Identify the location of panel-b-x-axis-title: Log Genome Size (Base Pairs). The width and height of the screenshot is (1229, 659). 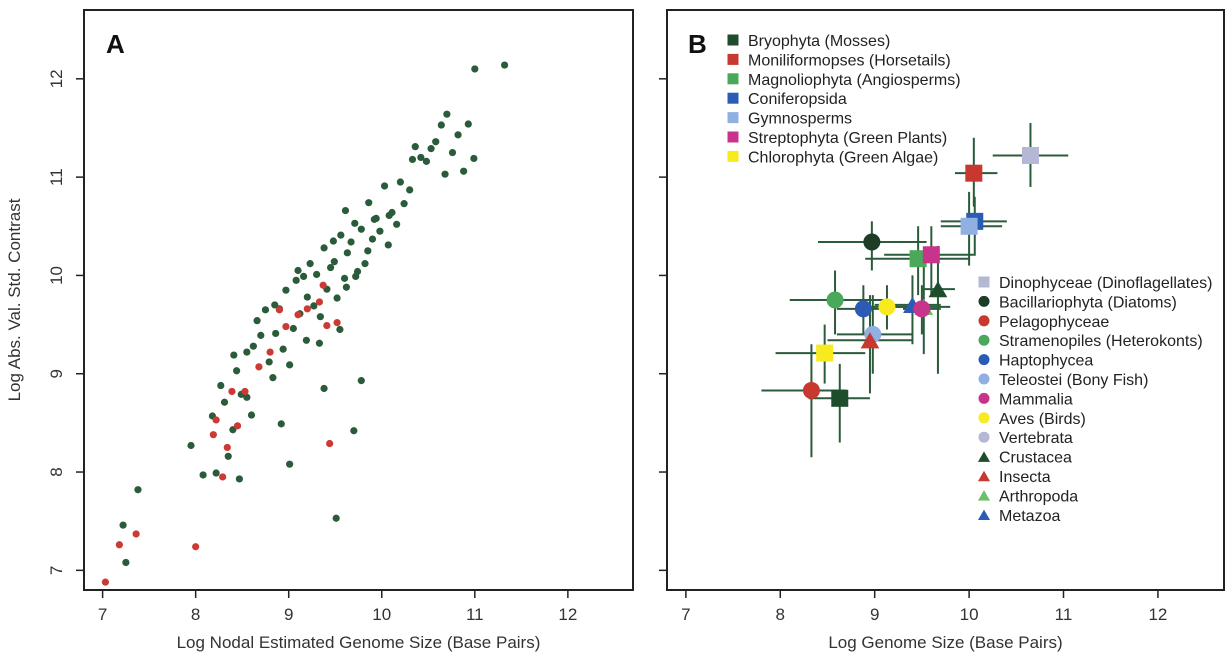
(945, 642).